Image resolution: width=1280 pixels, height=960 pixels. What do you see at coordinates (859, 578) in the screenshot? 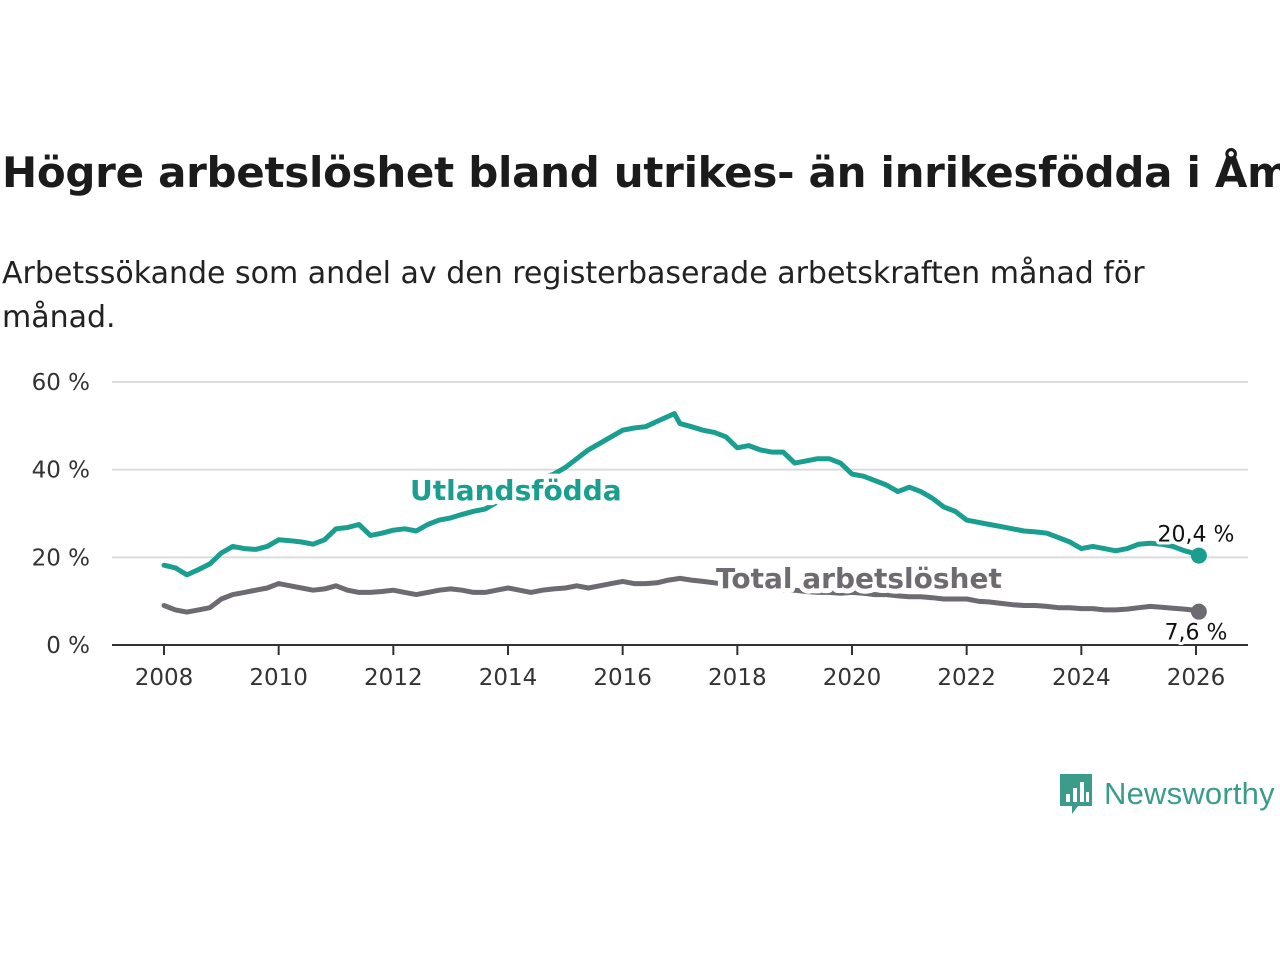
I see `series-label-total: Total arbetslöshet` at bounding box center [859, 578].